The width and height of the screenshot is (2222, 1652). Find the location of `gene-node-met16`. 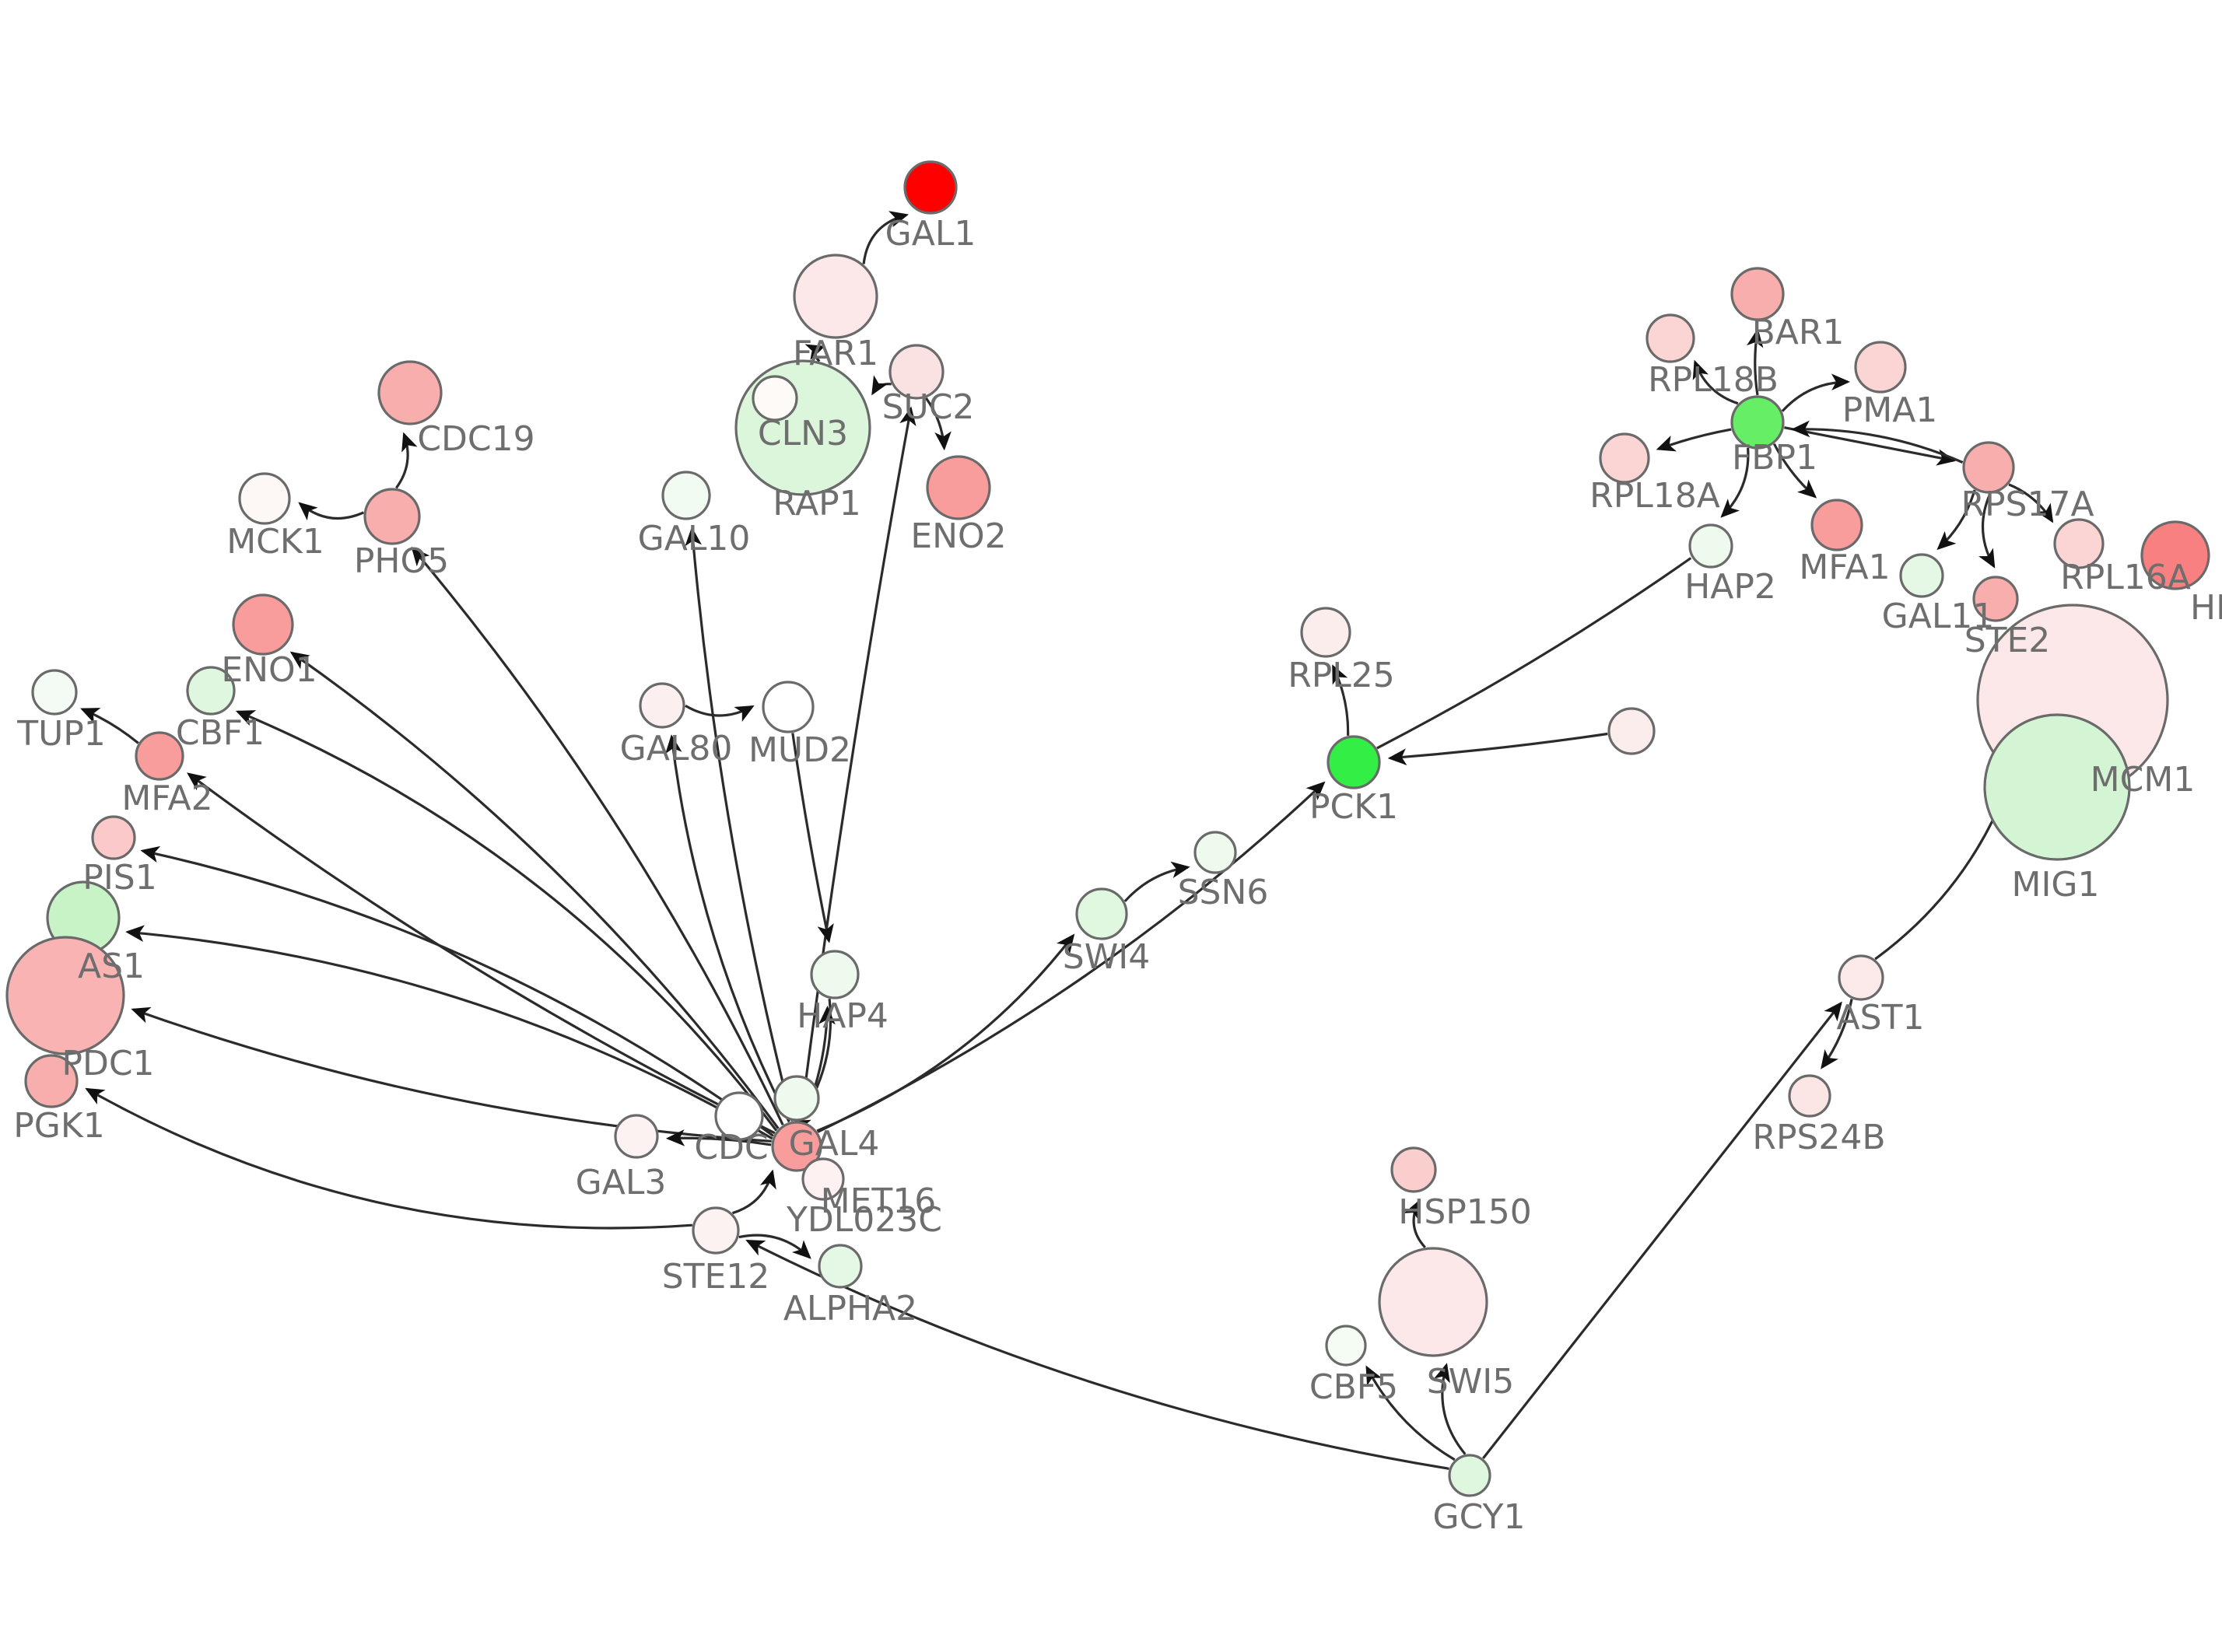

gene-node-met16 is located at coordinates (796, 1098).